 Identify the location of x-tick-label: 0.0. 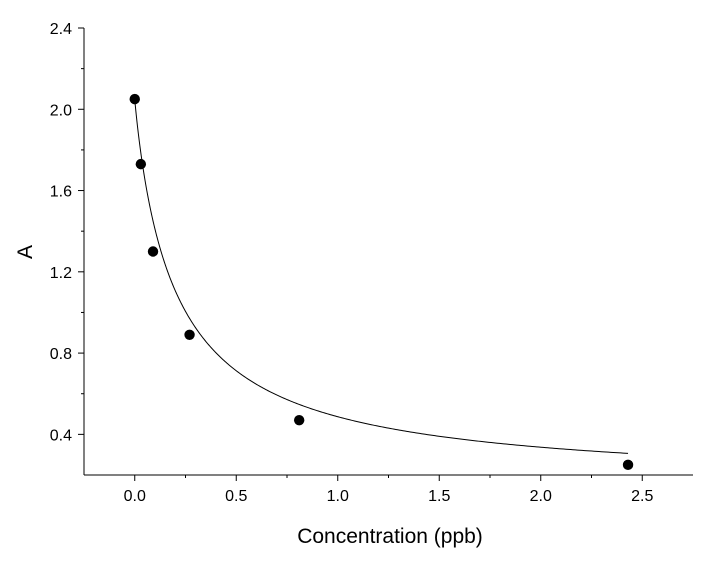
(135, 496).